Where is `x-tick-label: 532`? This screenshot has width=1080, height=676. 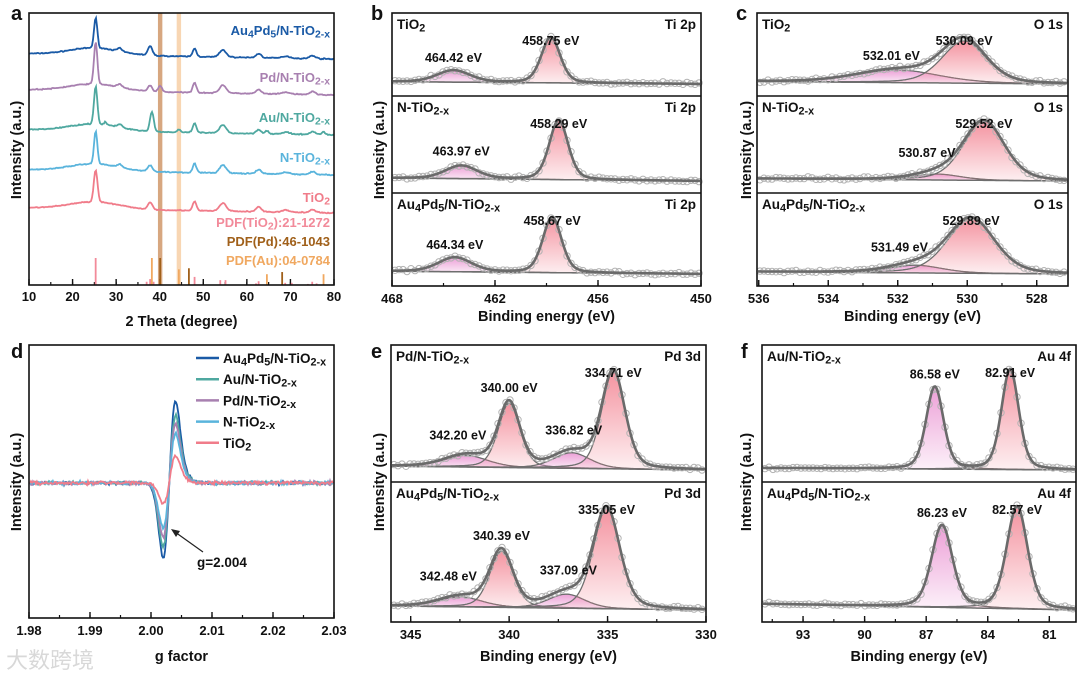
x-tick-label: 532 is located at coordinates (898, 298).